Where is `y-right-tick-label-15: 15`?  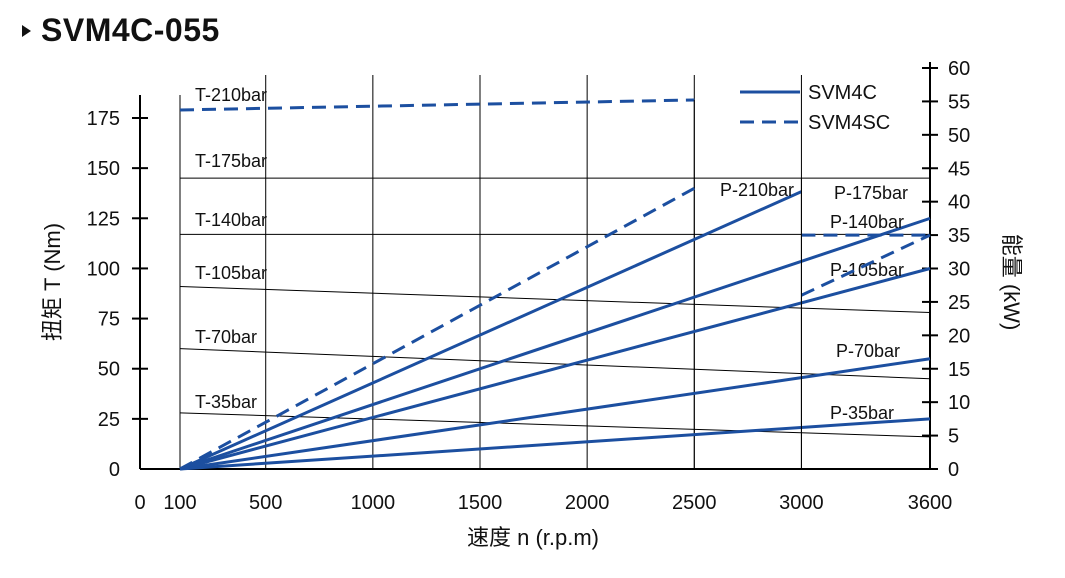
y-right-tick-label-15: 15 is located at coordinates (959, 370).